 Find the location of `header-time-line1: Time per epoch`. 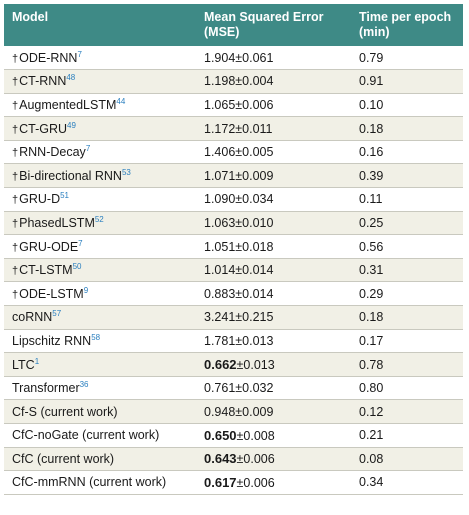

header-time-line1: Time per epoch is located at coordinates (405, 17).